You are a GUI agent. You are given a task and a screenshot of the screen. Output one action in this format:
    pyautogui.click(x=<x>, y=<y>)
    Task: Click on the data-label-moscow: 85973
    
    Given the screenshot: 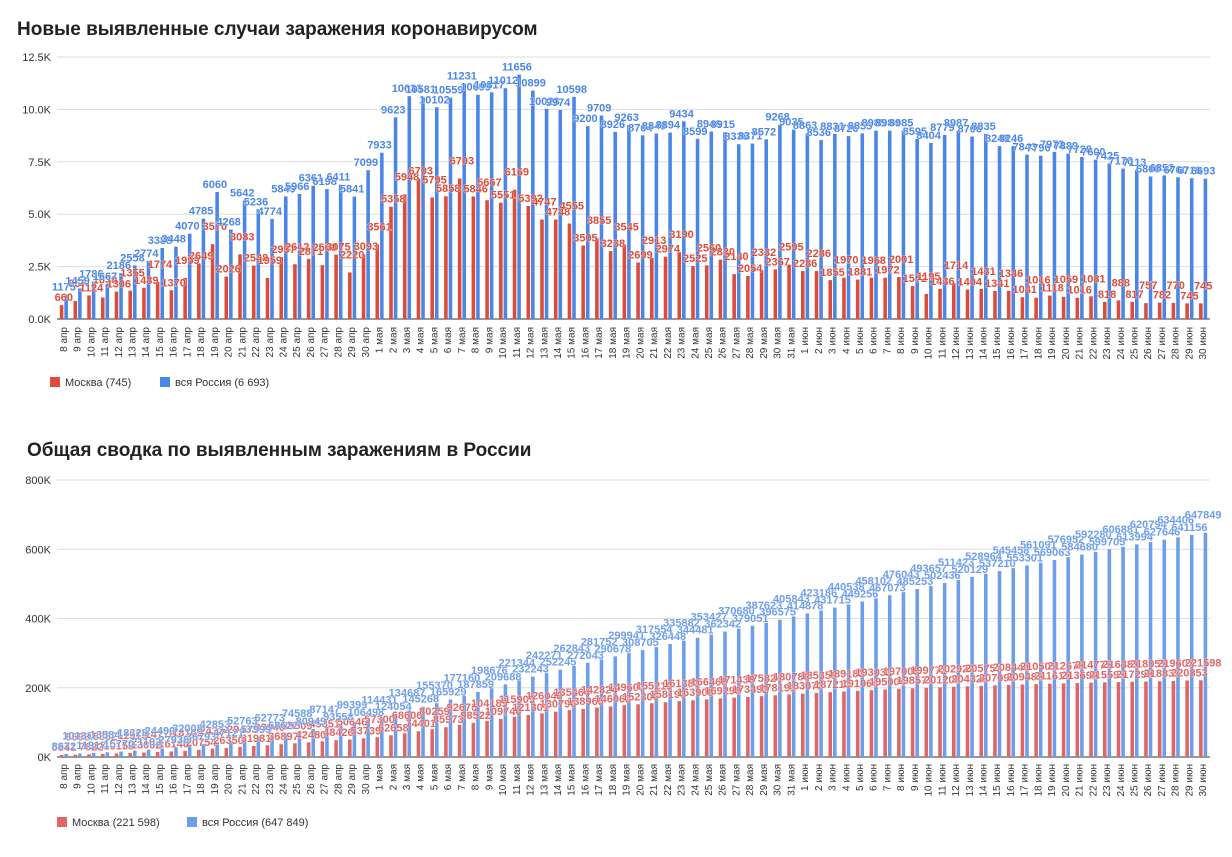 What is the action you would take?
    pyautogui.click(x=448, y=720)
    